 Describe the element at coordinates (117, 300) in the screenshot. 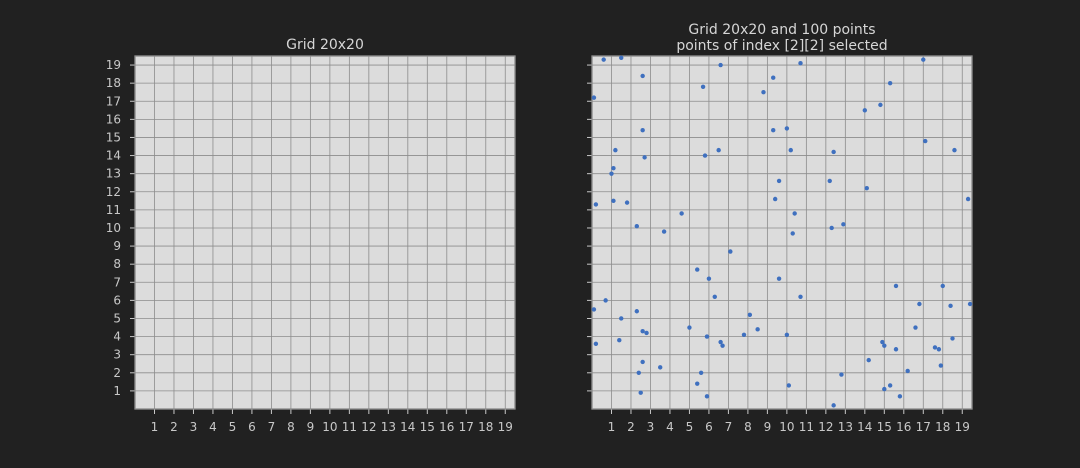

I see `y-tick-label: 6` at that location.